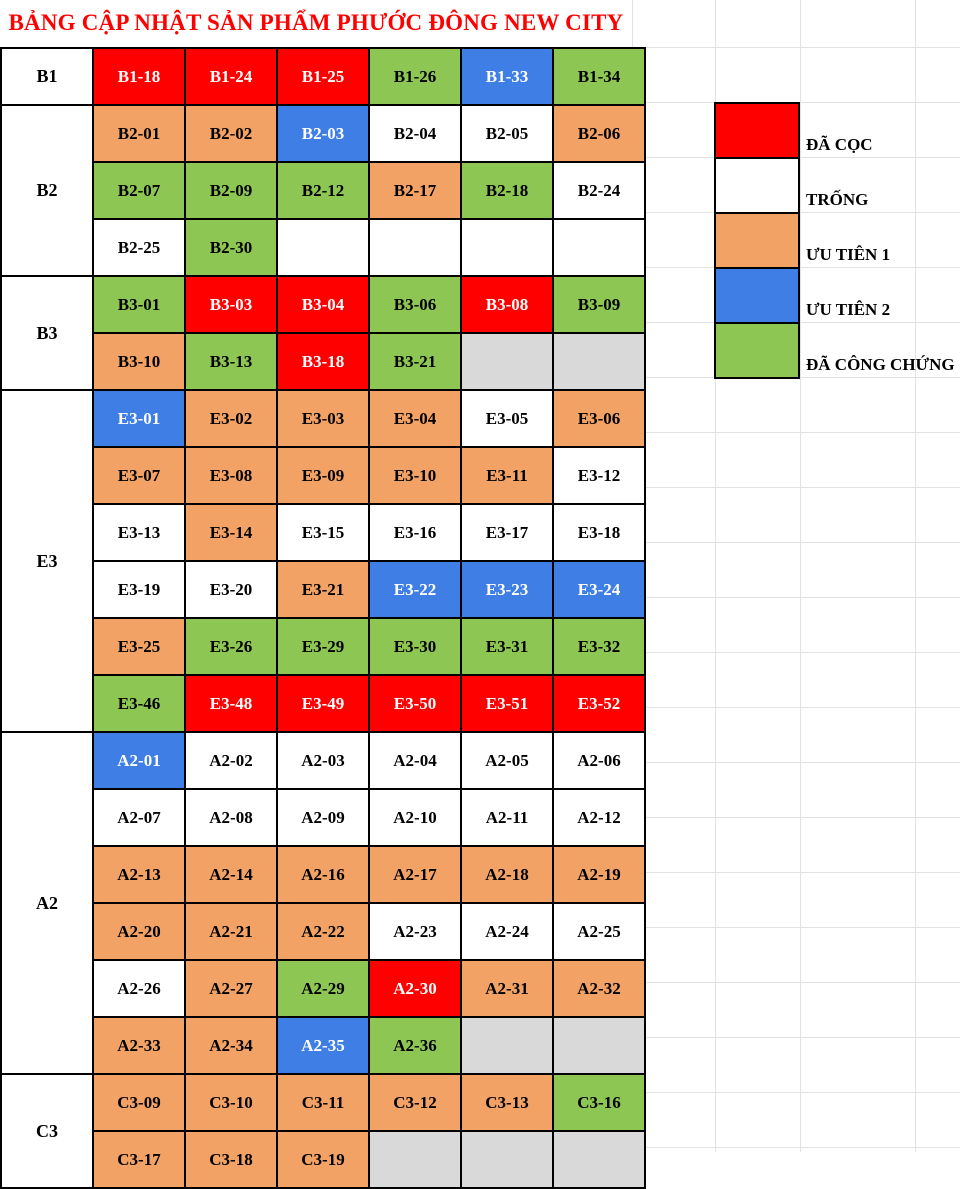 This screenshot has height=1189, width=960. Describe the element at coordinates (139, 589) in the screenshot. I see `unit-cell: E3-19` at that location.